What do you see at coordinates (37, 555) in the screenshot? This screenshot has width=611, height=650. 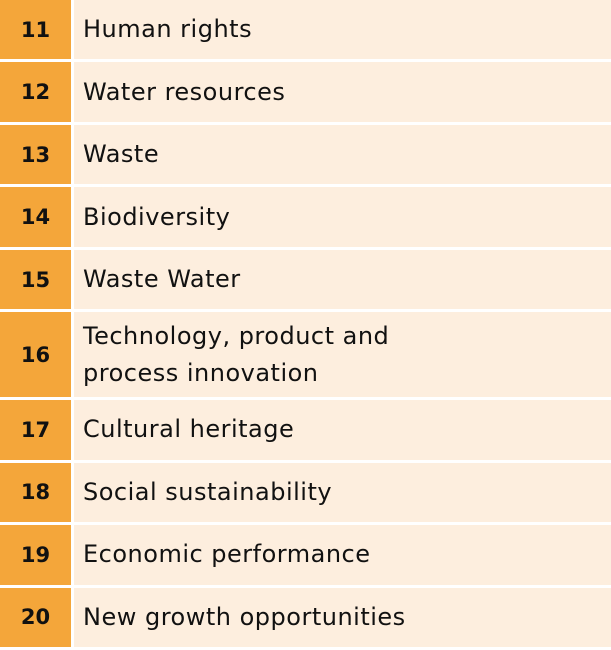 I see `row-number: 19` at bounding box center [37, 555].